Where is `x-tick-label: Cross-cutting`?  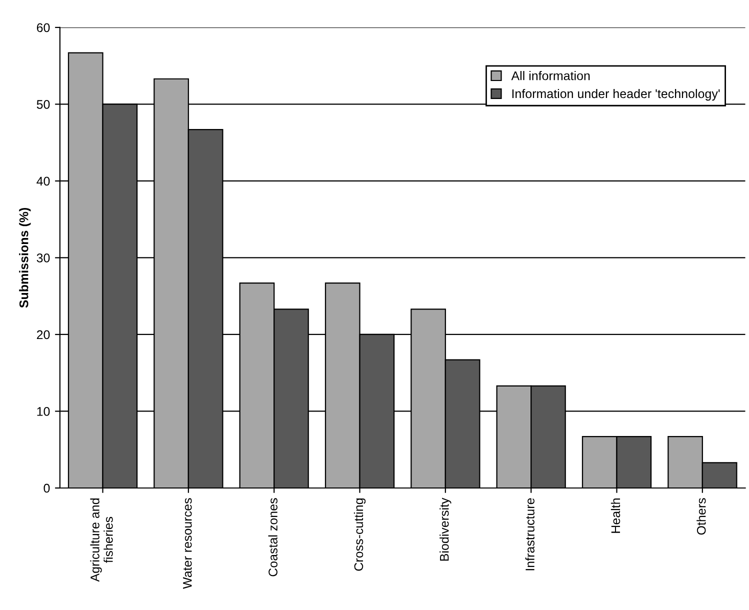
x-tick-label: Cross-cutting is located at coordinates (360, 534).